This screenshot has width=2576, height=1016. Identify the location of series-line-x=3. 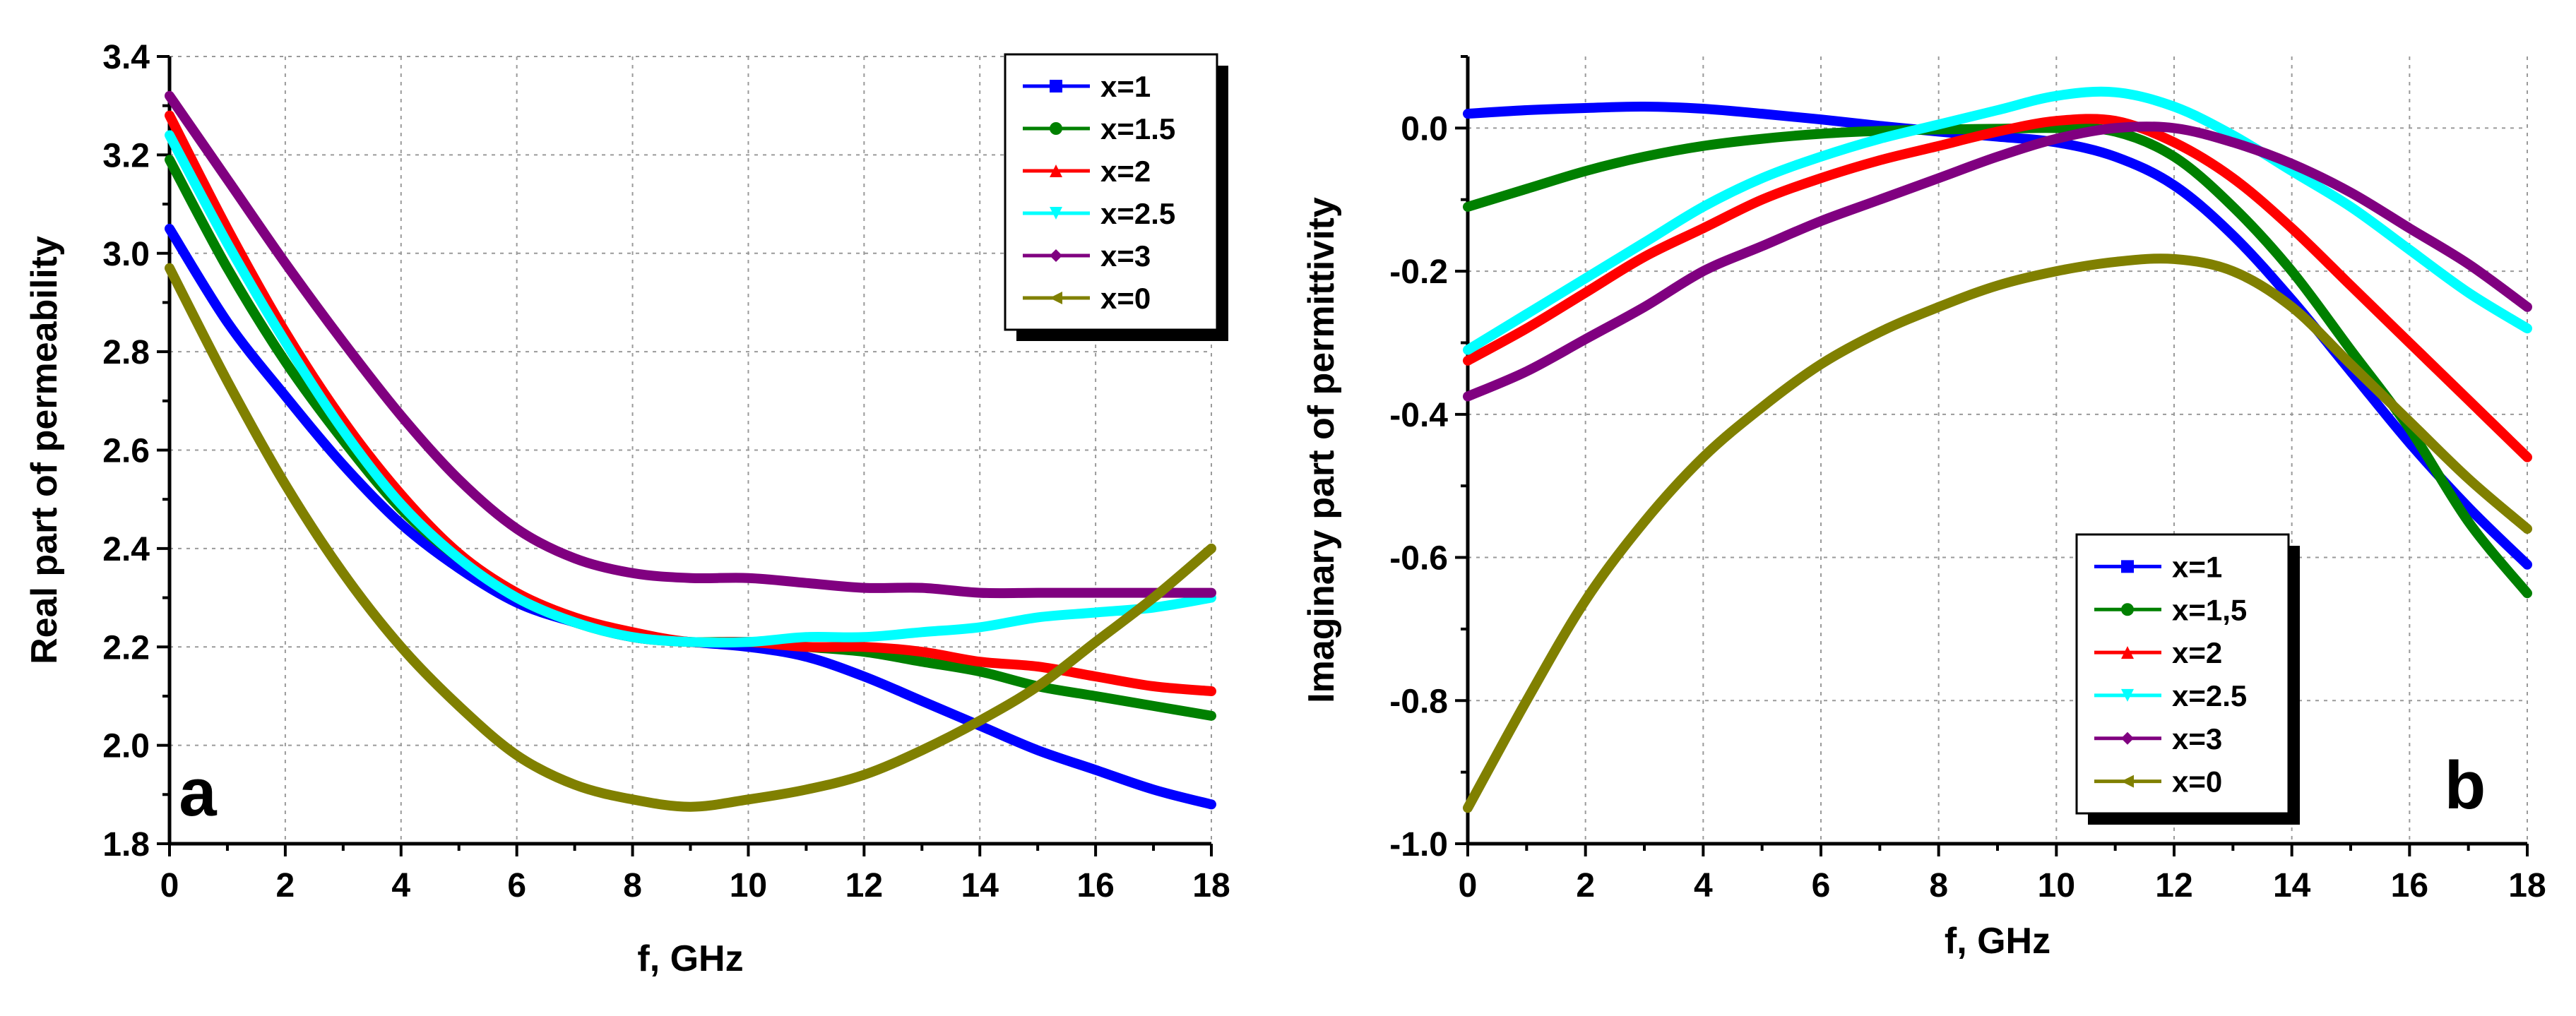
(1997, 261).